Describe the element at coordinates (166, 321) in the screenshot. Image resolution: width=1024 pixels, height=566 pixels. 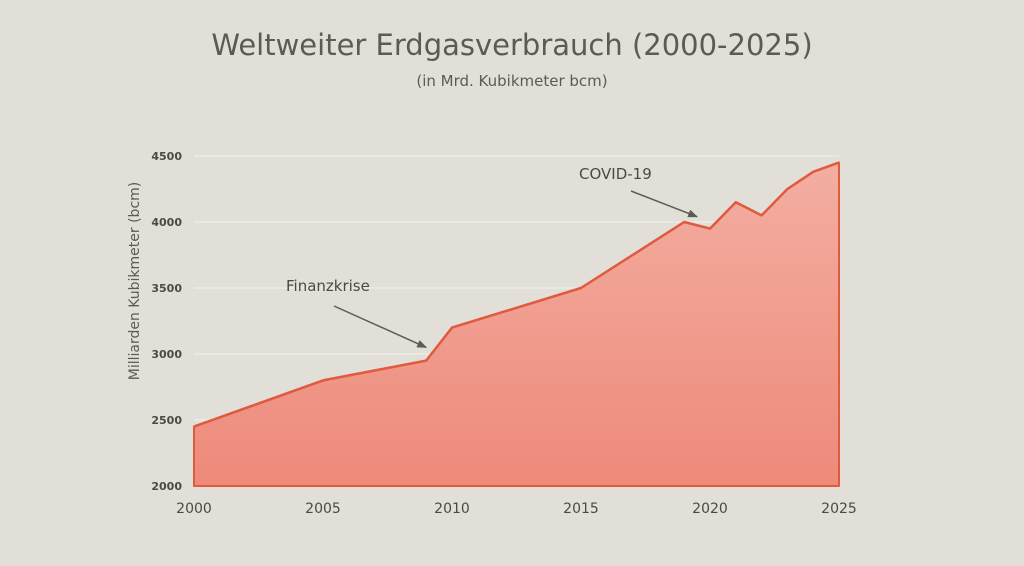
I see `y-axis-ticks: 2000 2500 3000 3500 4000 4500` at that location.